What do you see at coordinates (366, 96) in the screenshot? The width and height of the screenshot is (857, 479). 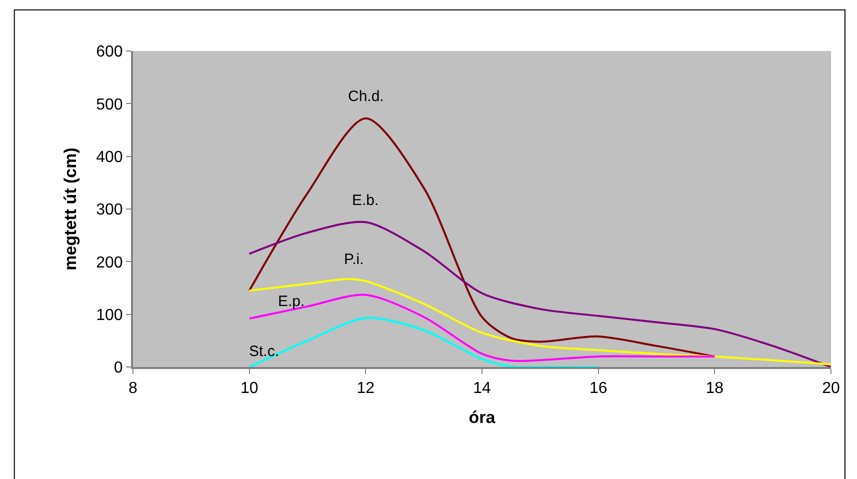 I see `series-label: Ch.d.` at bounding box center [366, 96].